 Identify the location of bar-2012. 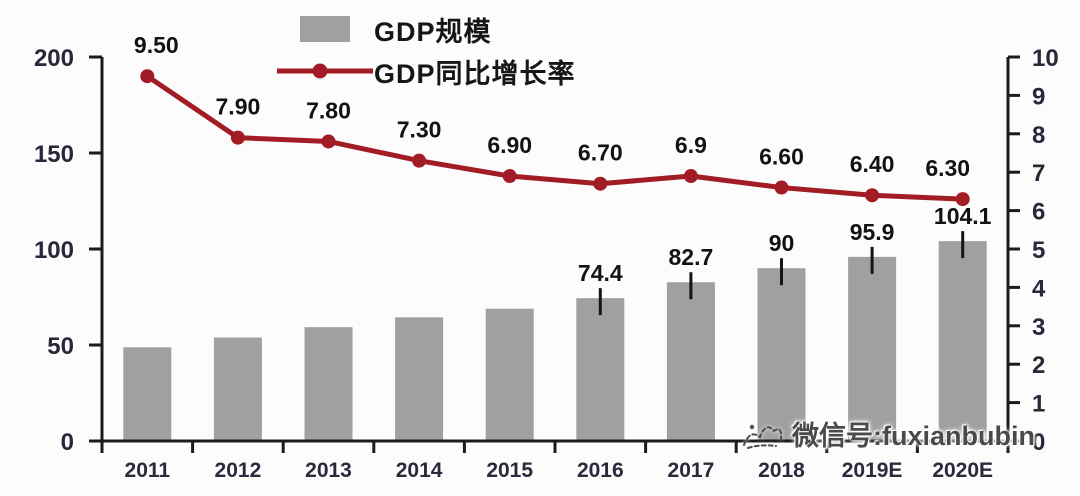
(237, 389).